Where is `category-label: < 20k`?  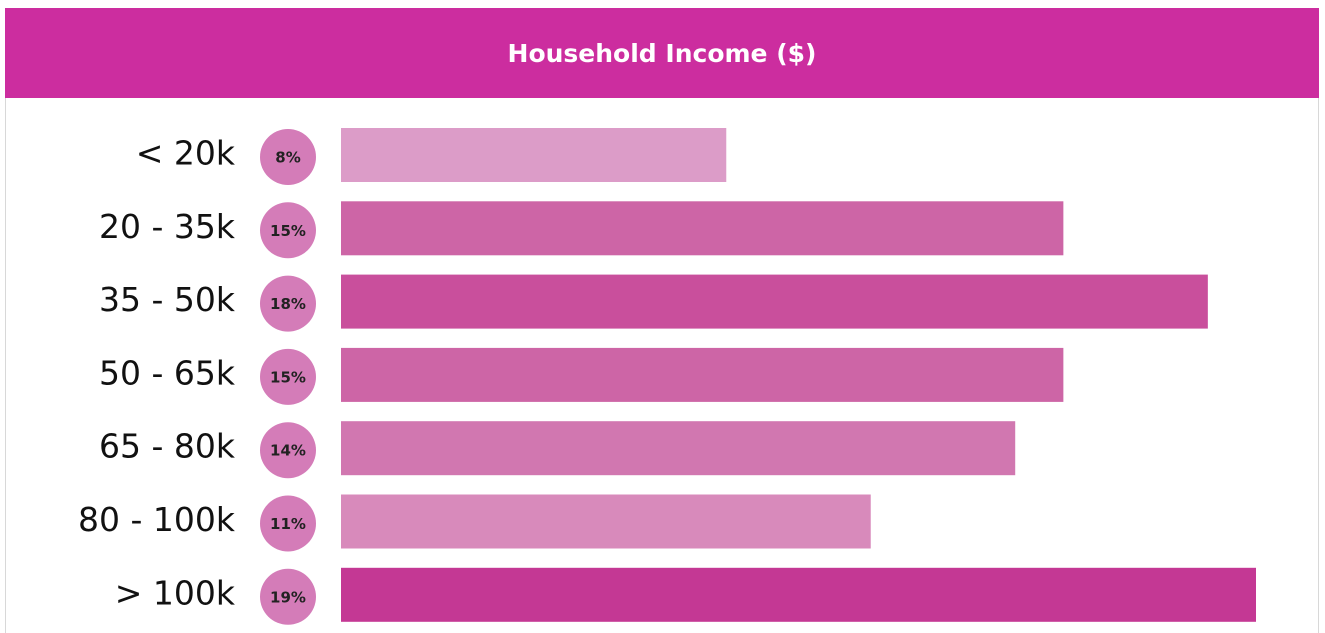 category-label: < 20k is located at coordinates (186, 153).